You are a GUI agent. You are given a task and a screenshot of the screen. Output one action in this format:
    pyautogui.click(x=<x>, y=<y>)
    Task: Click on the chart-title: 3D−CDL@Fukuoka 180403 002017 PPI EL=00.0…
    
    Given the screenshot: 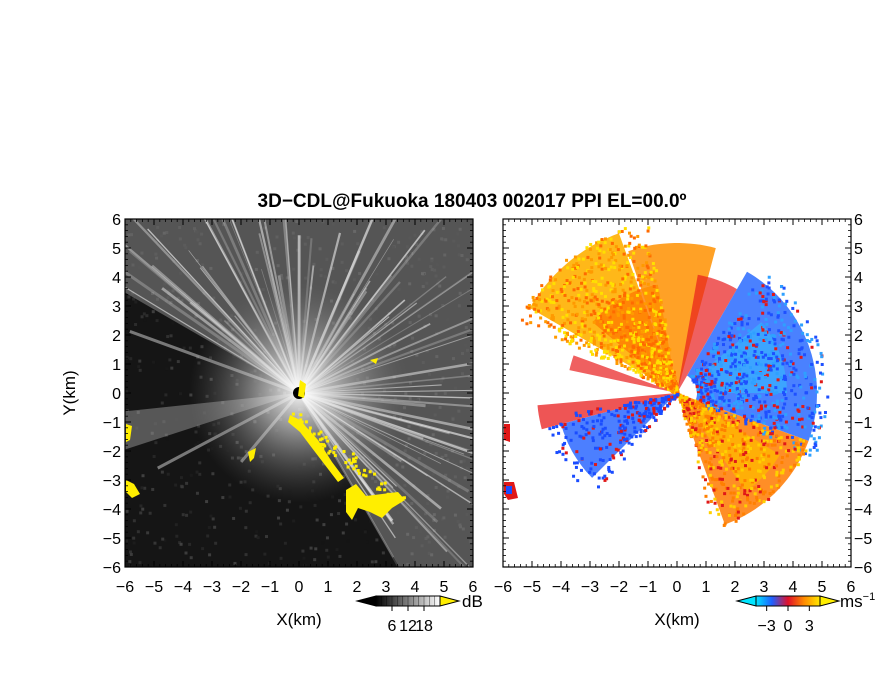 What is the action you would take?
    pyautogui.click(x=472, y=201)
    